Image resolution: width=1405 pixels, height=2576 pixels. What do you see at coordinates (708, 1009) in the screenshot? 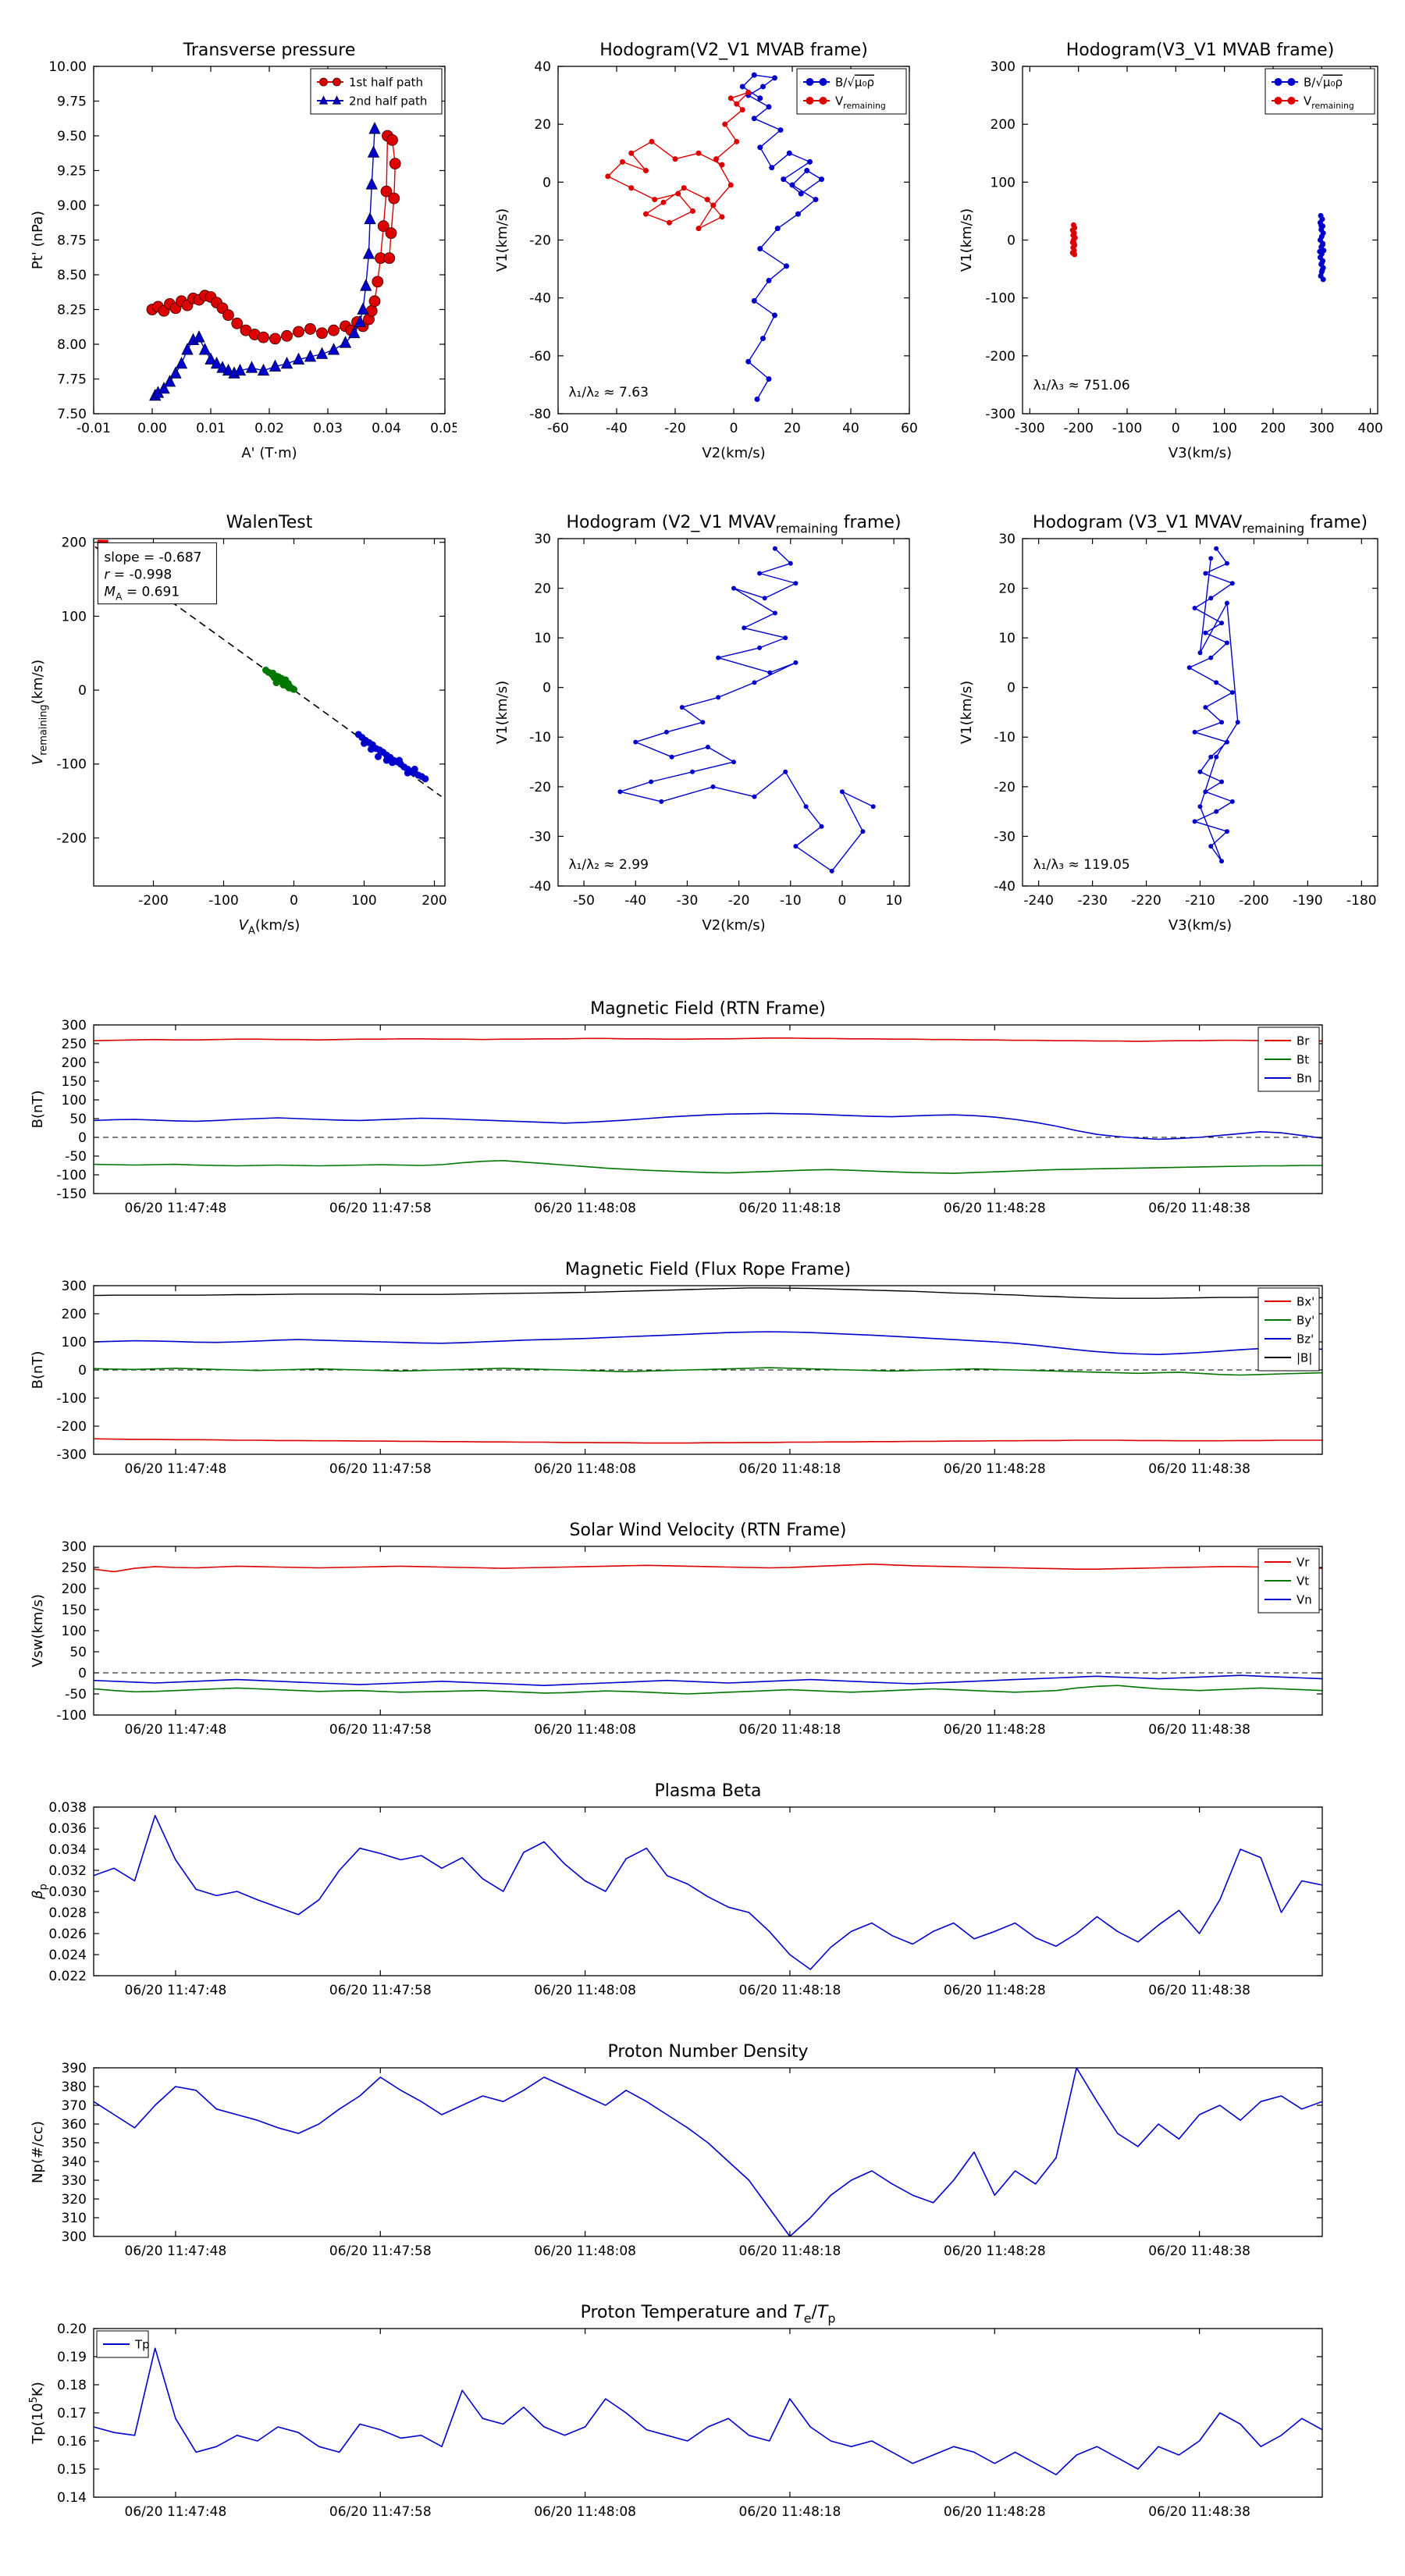
I see `svg-text: Magnetic Field (RTN Frame)` at bounding box center [708, 1009].